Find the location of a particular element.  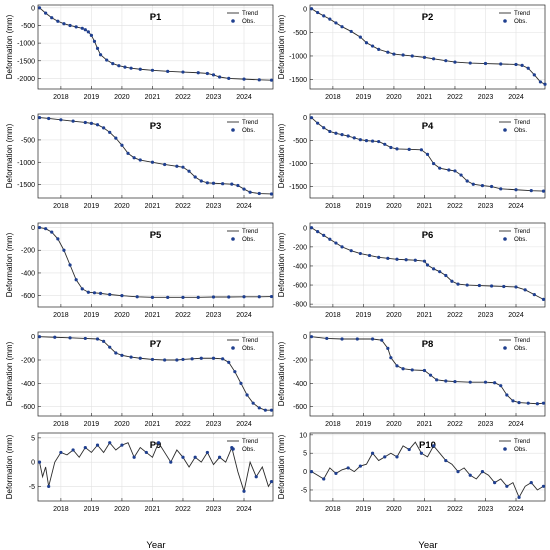

y-tick-label: -200 is located at coordinates (300, 361).